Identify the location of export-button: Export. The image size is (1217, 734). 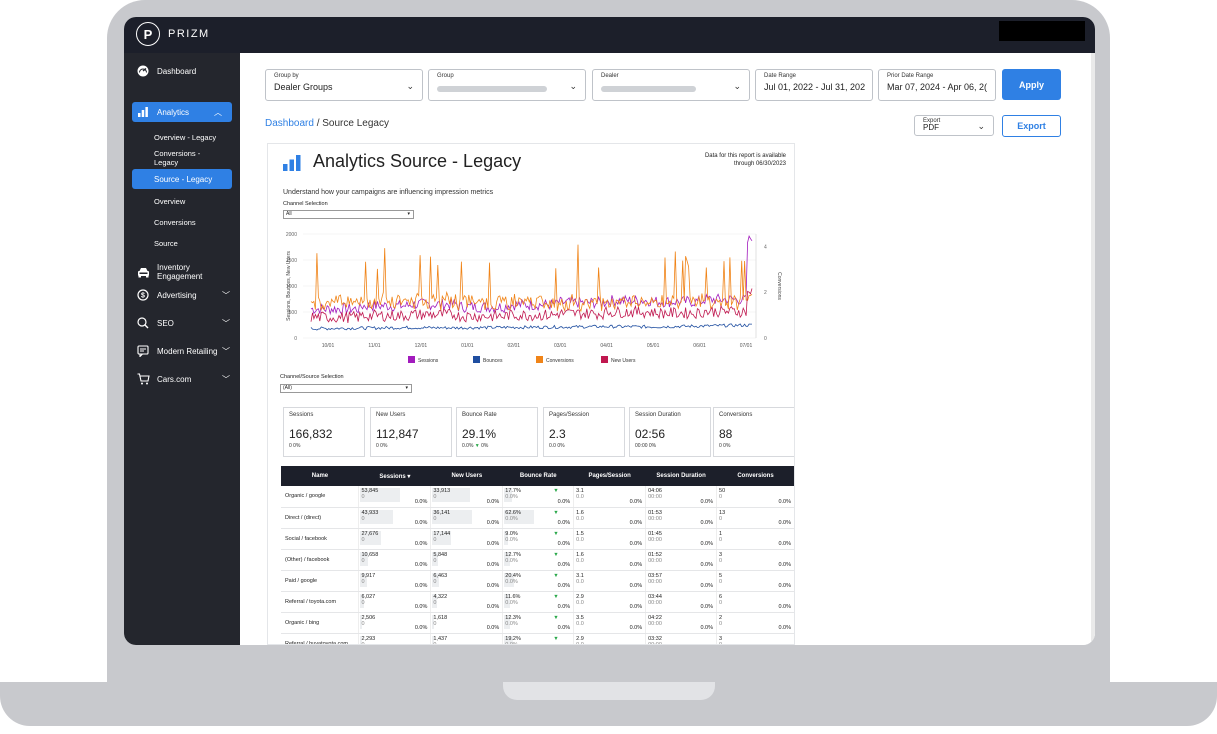
(1031, 126).